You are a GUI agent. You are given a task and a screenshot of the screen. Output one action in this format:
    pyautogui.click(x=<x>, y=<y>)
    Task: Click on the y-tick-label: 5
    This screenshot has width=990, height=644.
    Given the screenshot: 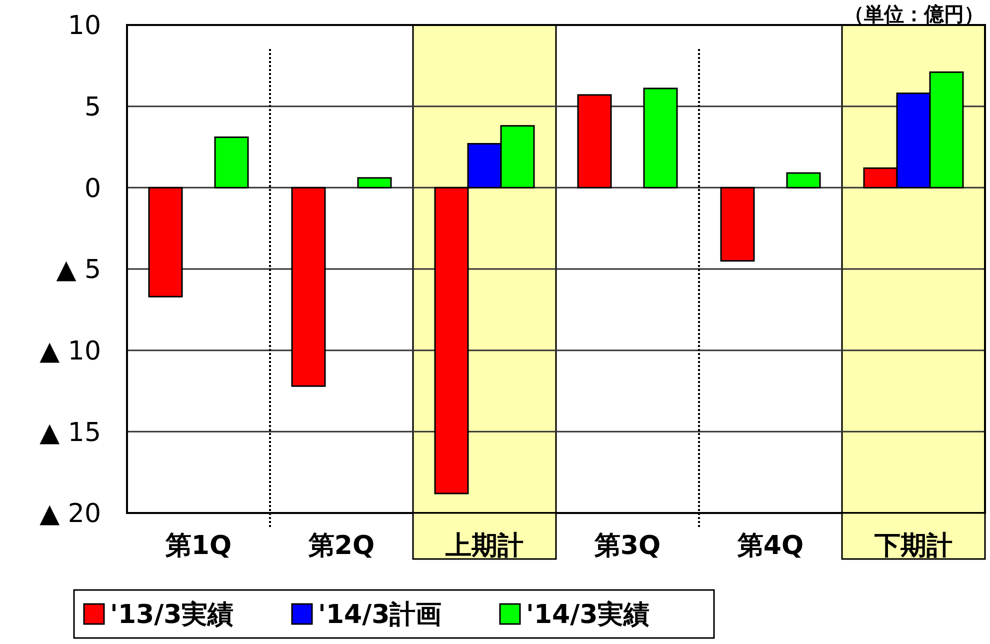 What is the action you would take?
    pyautogui.click(x=92, y=107)
    